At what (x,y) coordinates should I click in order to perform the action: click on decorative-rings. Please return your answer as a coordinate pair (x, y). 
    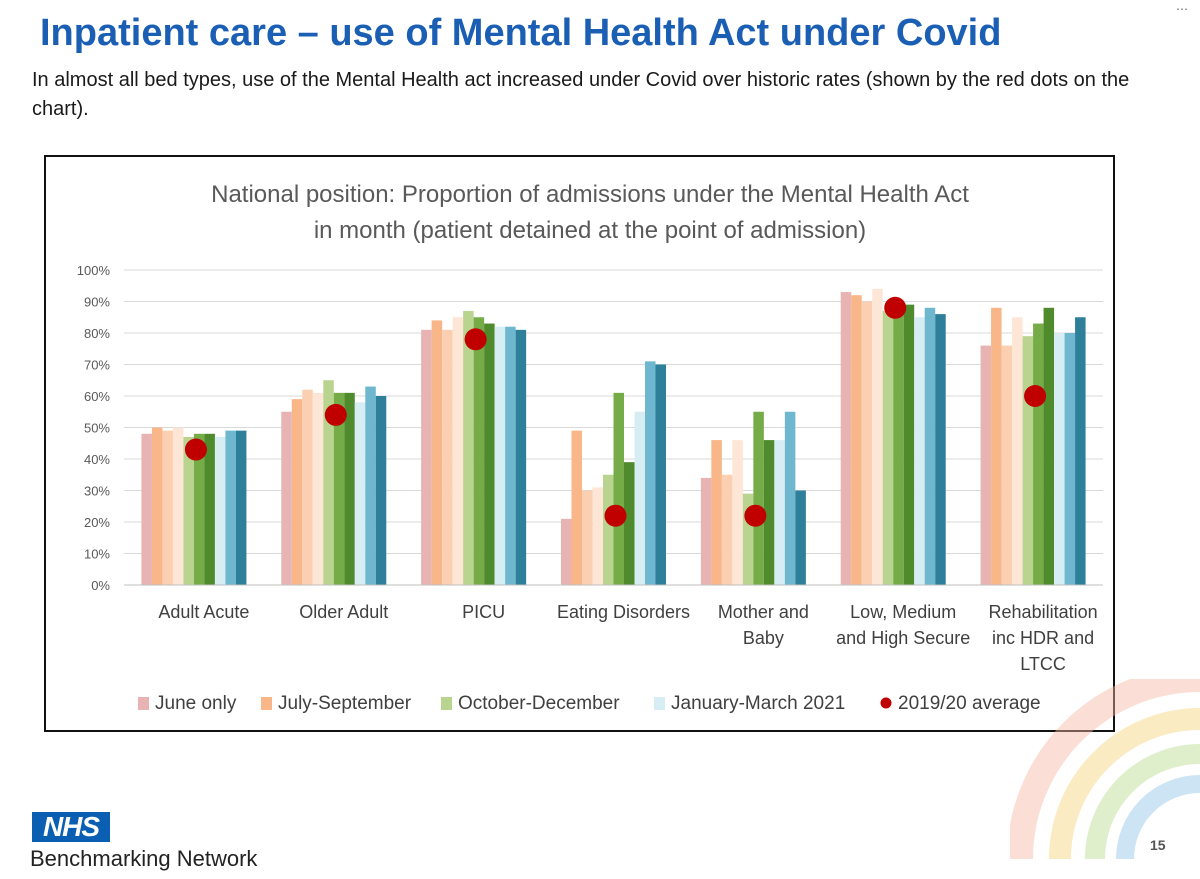
    Looking at the image, I should click on (1105, 769).